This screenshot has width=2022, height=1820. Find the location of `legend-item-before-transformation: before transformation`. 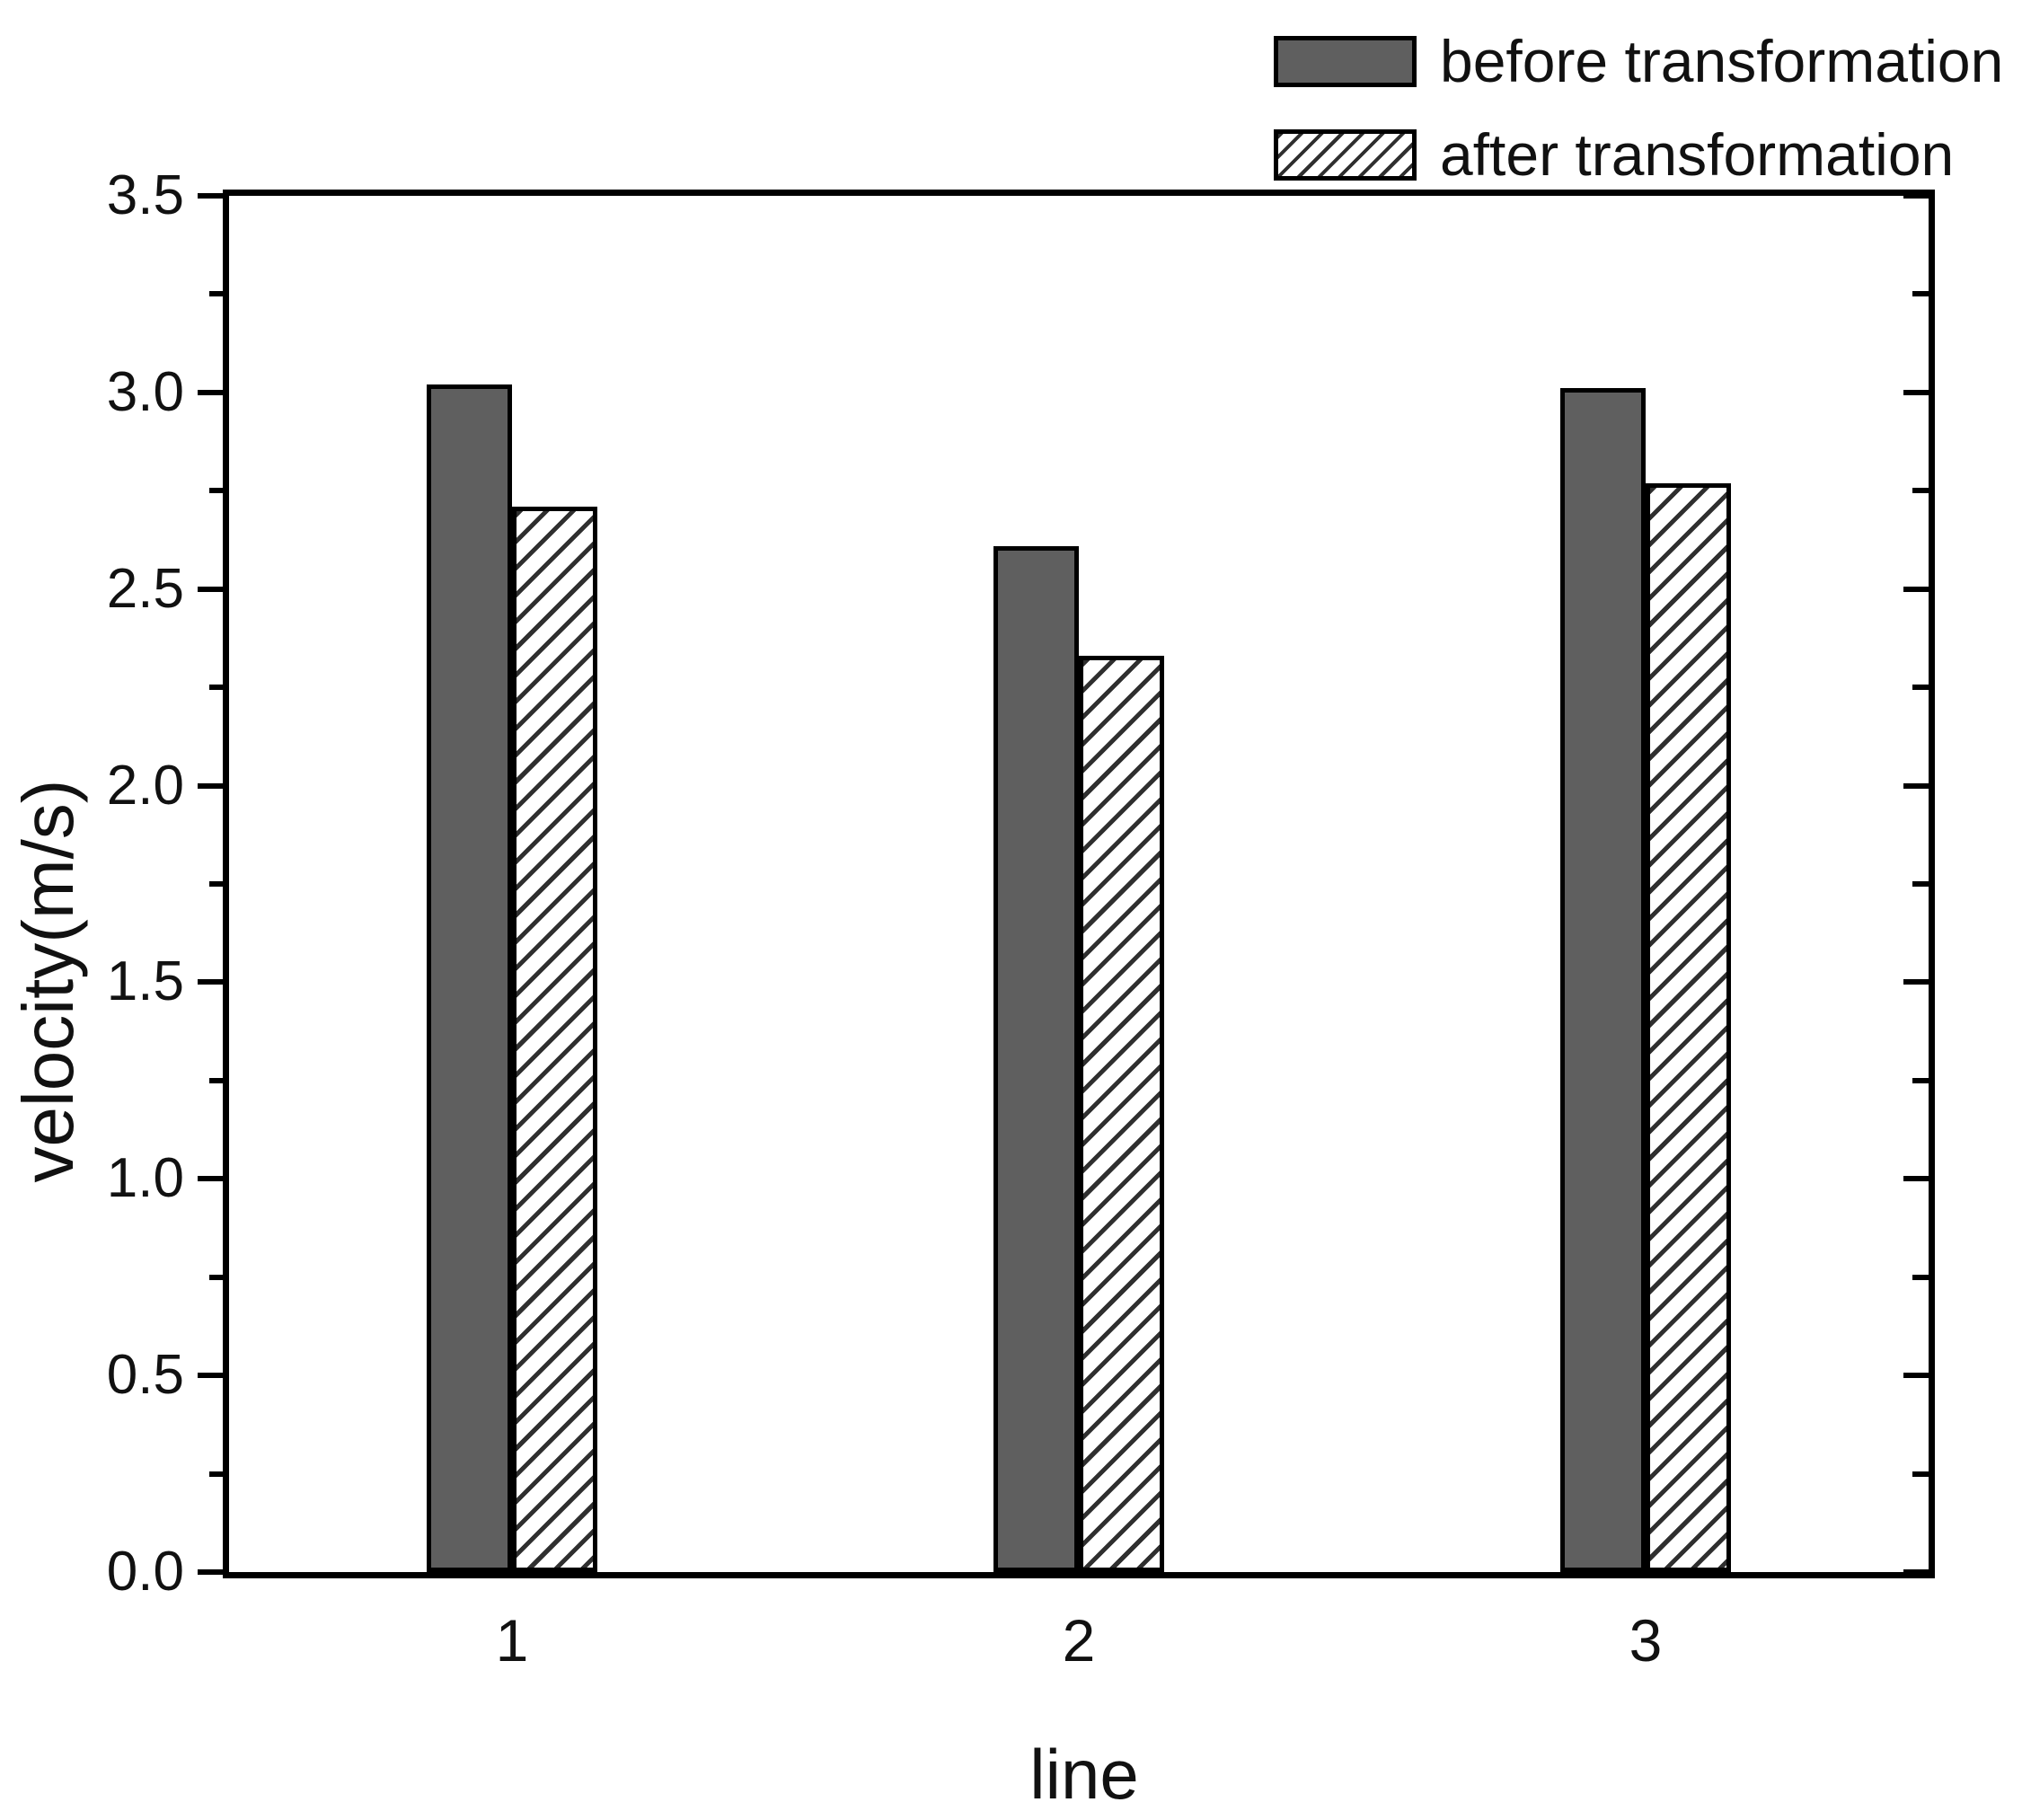

legend-item-before-transformation: before transformation is located at coordinates (1639, 61).